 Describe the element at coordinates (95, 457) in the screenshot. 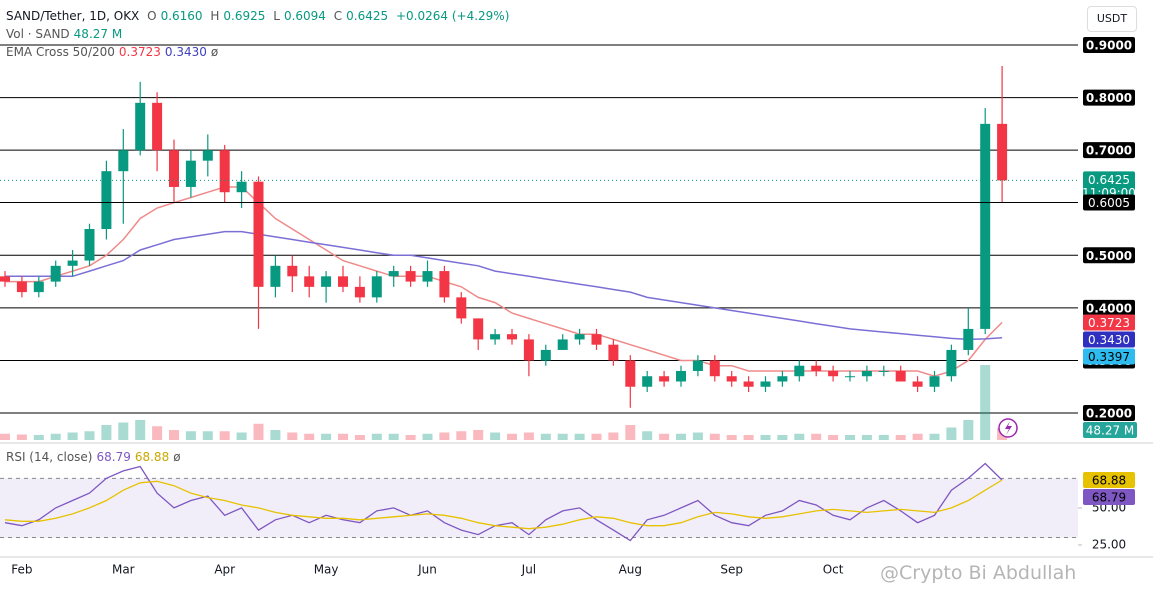

I see `rsi-legend: RSI (14, close) 68.79 68.88 ø` at that location.